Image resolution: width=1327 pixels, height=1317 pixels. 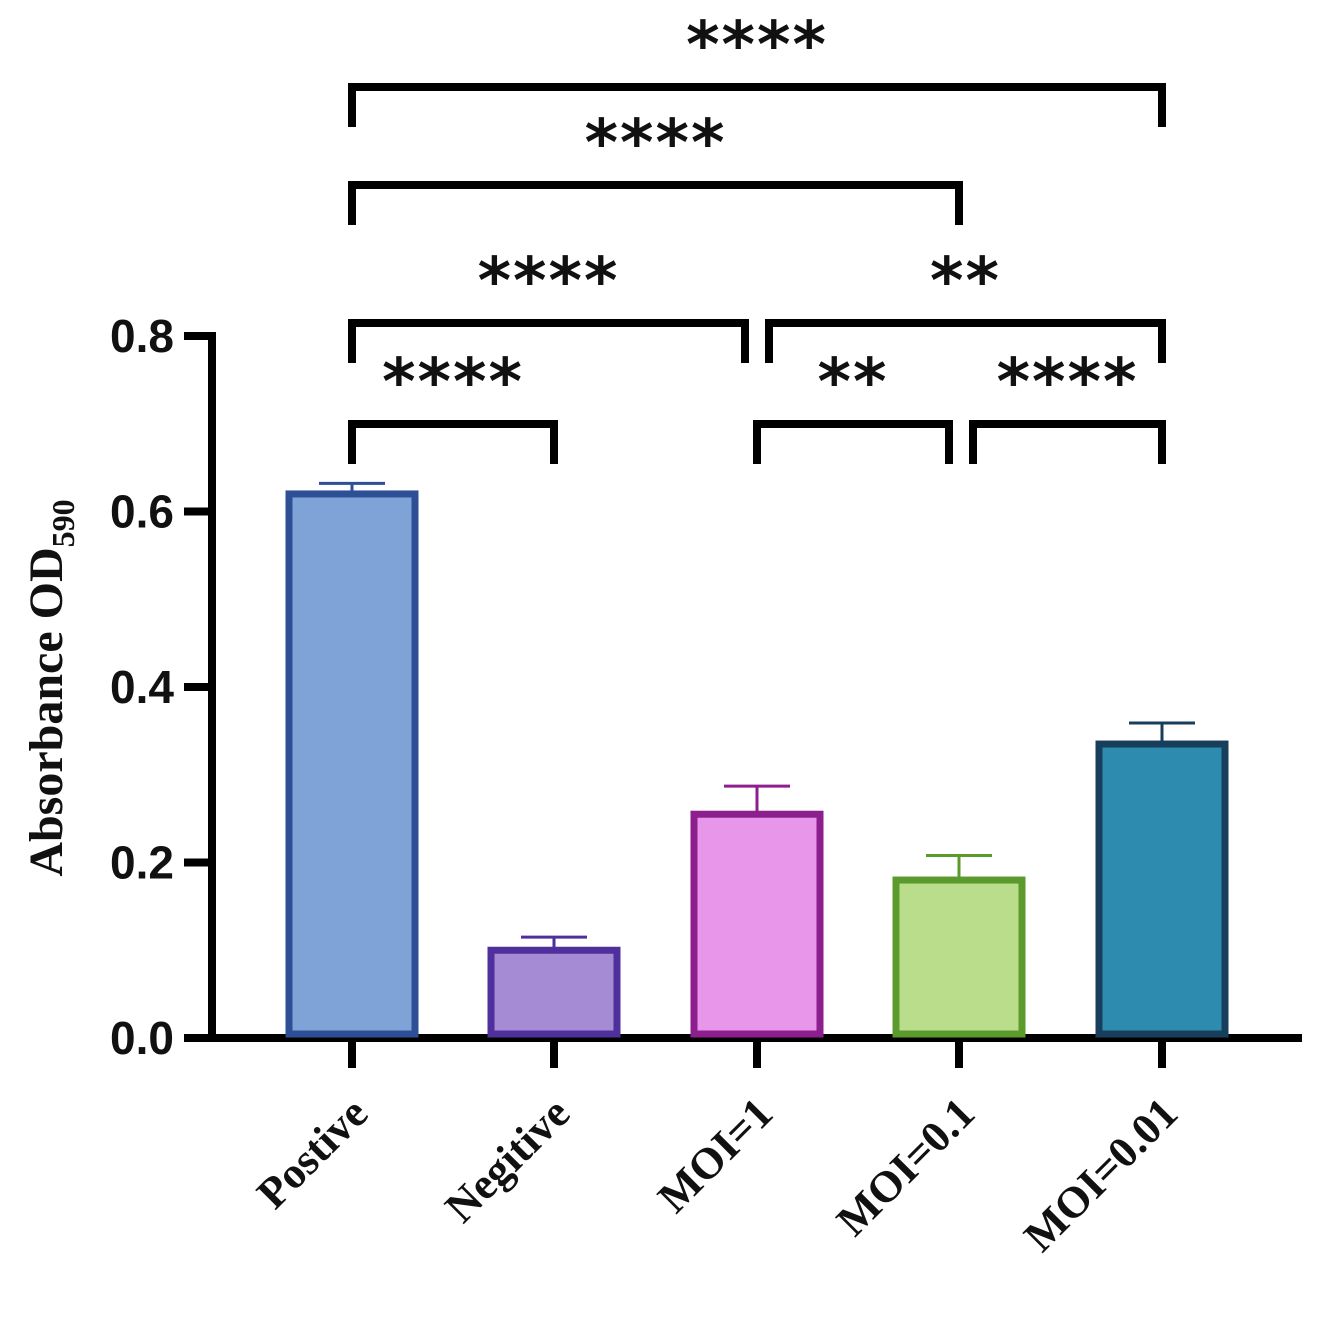 What do you see at coordinates (905, 1166) in the screenshot?
I see `x-tick-label: MOI=0.1` at bounding box center [905, 1166].